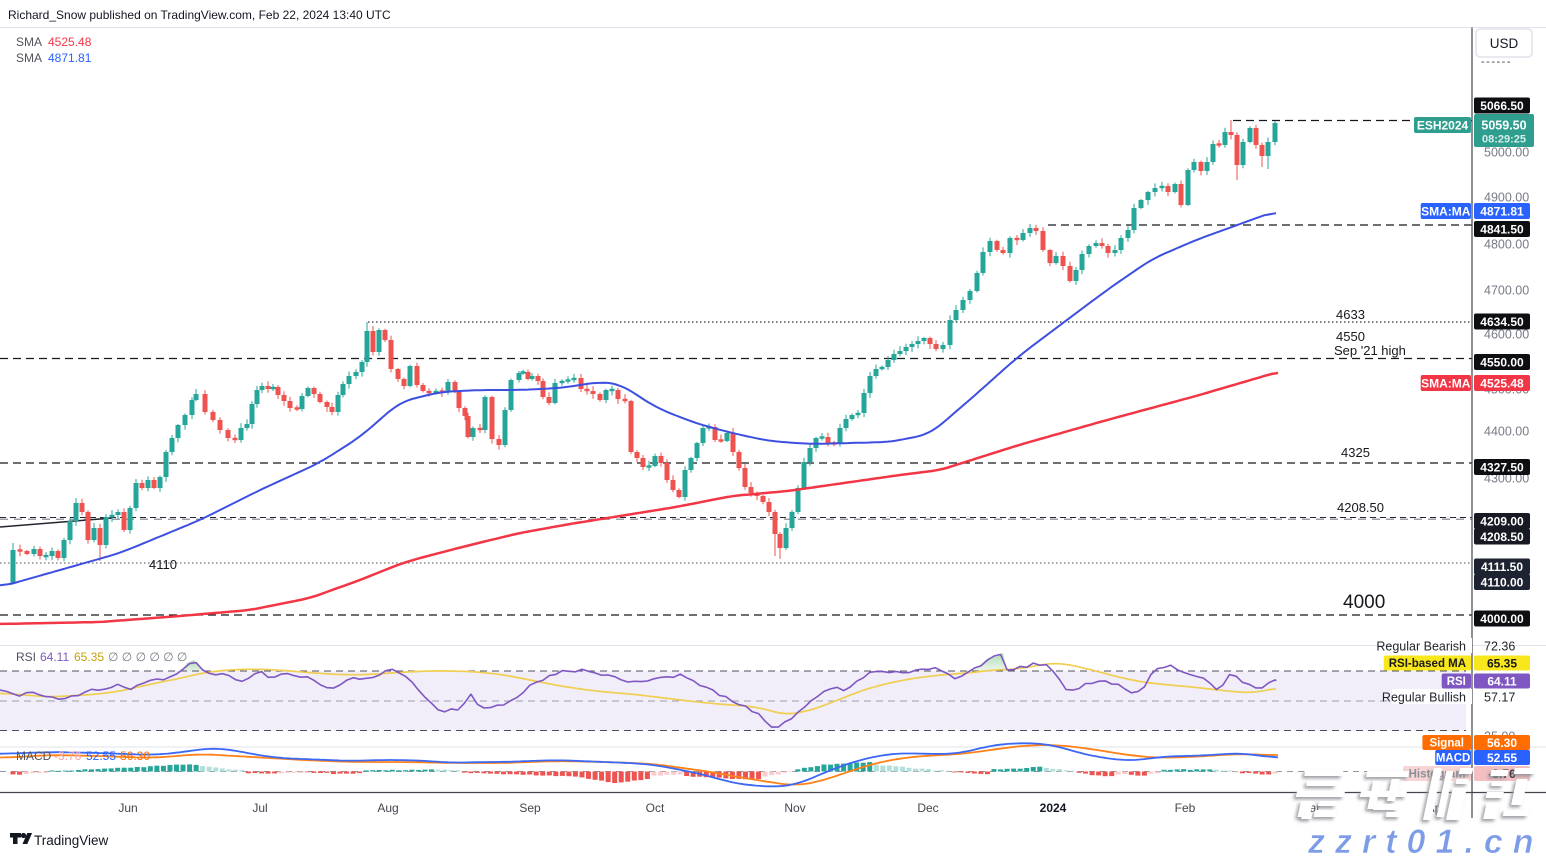  I want to click on svg-text: 5066.50, so click(1502, 106).